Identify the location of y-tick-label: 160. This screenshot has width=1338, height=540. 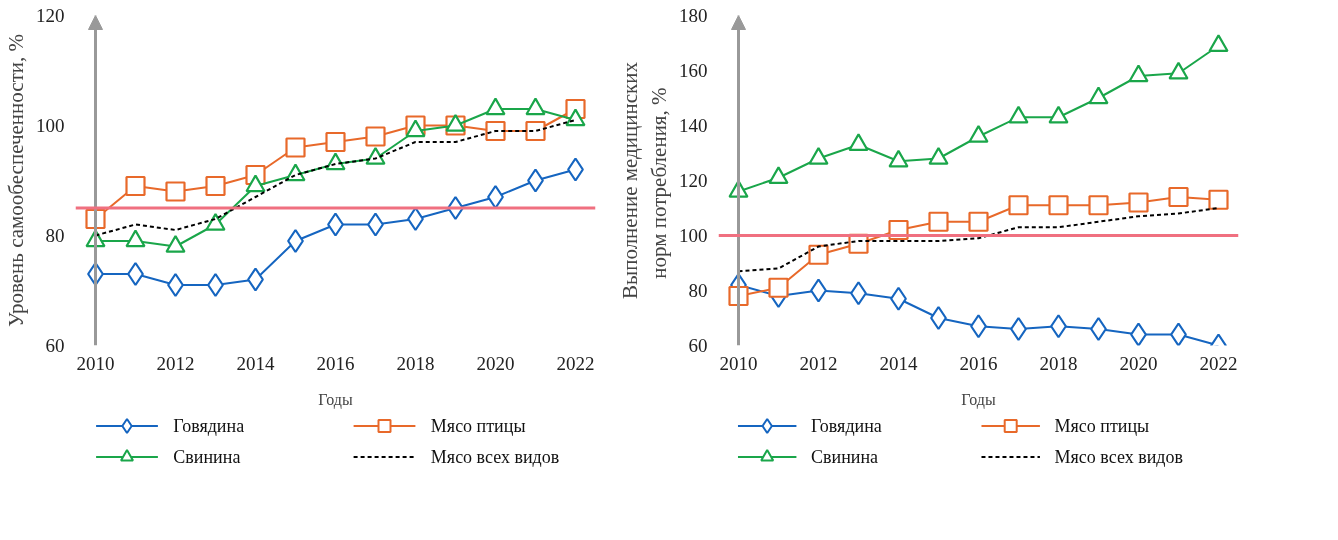
(693, 70).